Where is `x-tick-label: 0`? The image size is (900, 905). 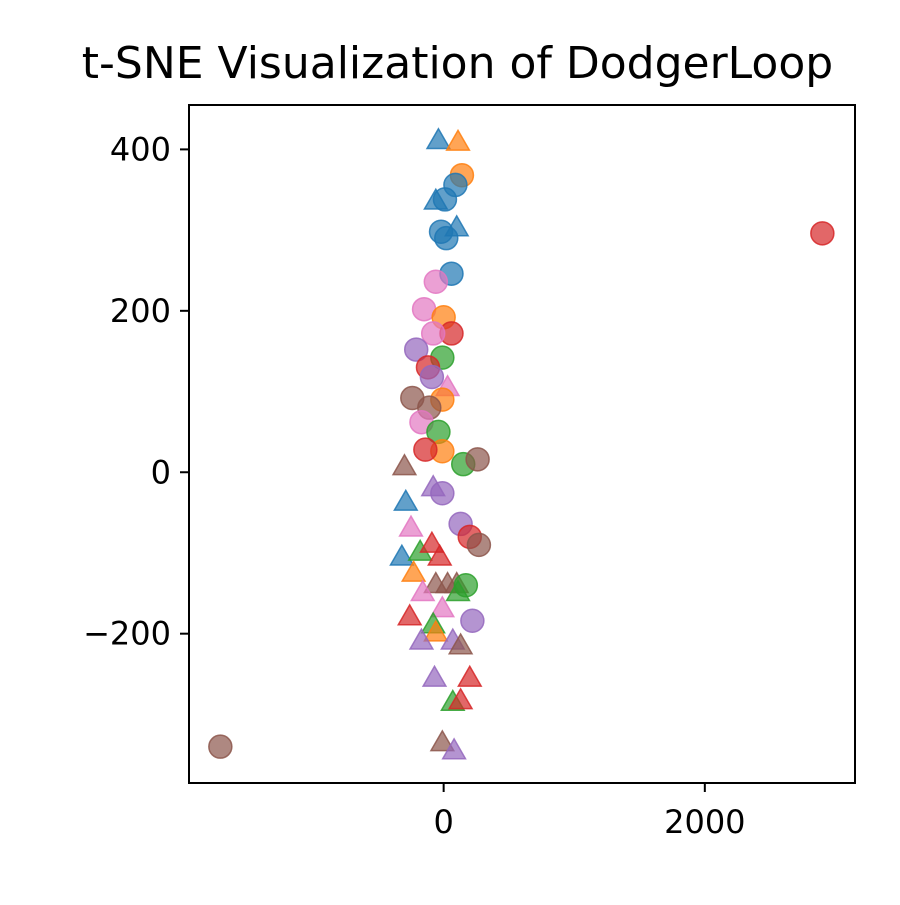 x-tick-label: 0 is located at coordinates (443, 822).